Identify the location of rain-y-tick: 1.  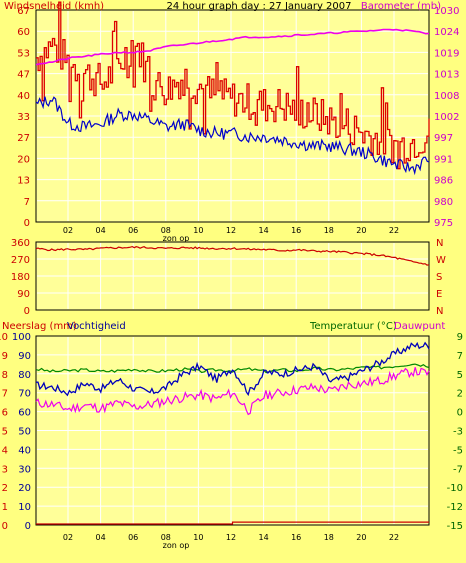
(5, 507).